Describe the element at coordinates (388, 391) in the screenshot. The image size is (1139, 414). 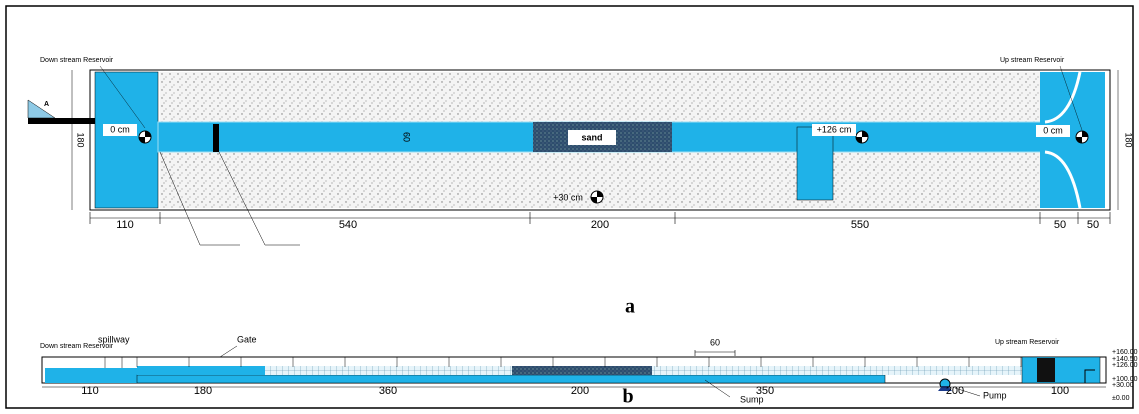
I see `dimension: 360` at that location.